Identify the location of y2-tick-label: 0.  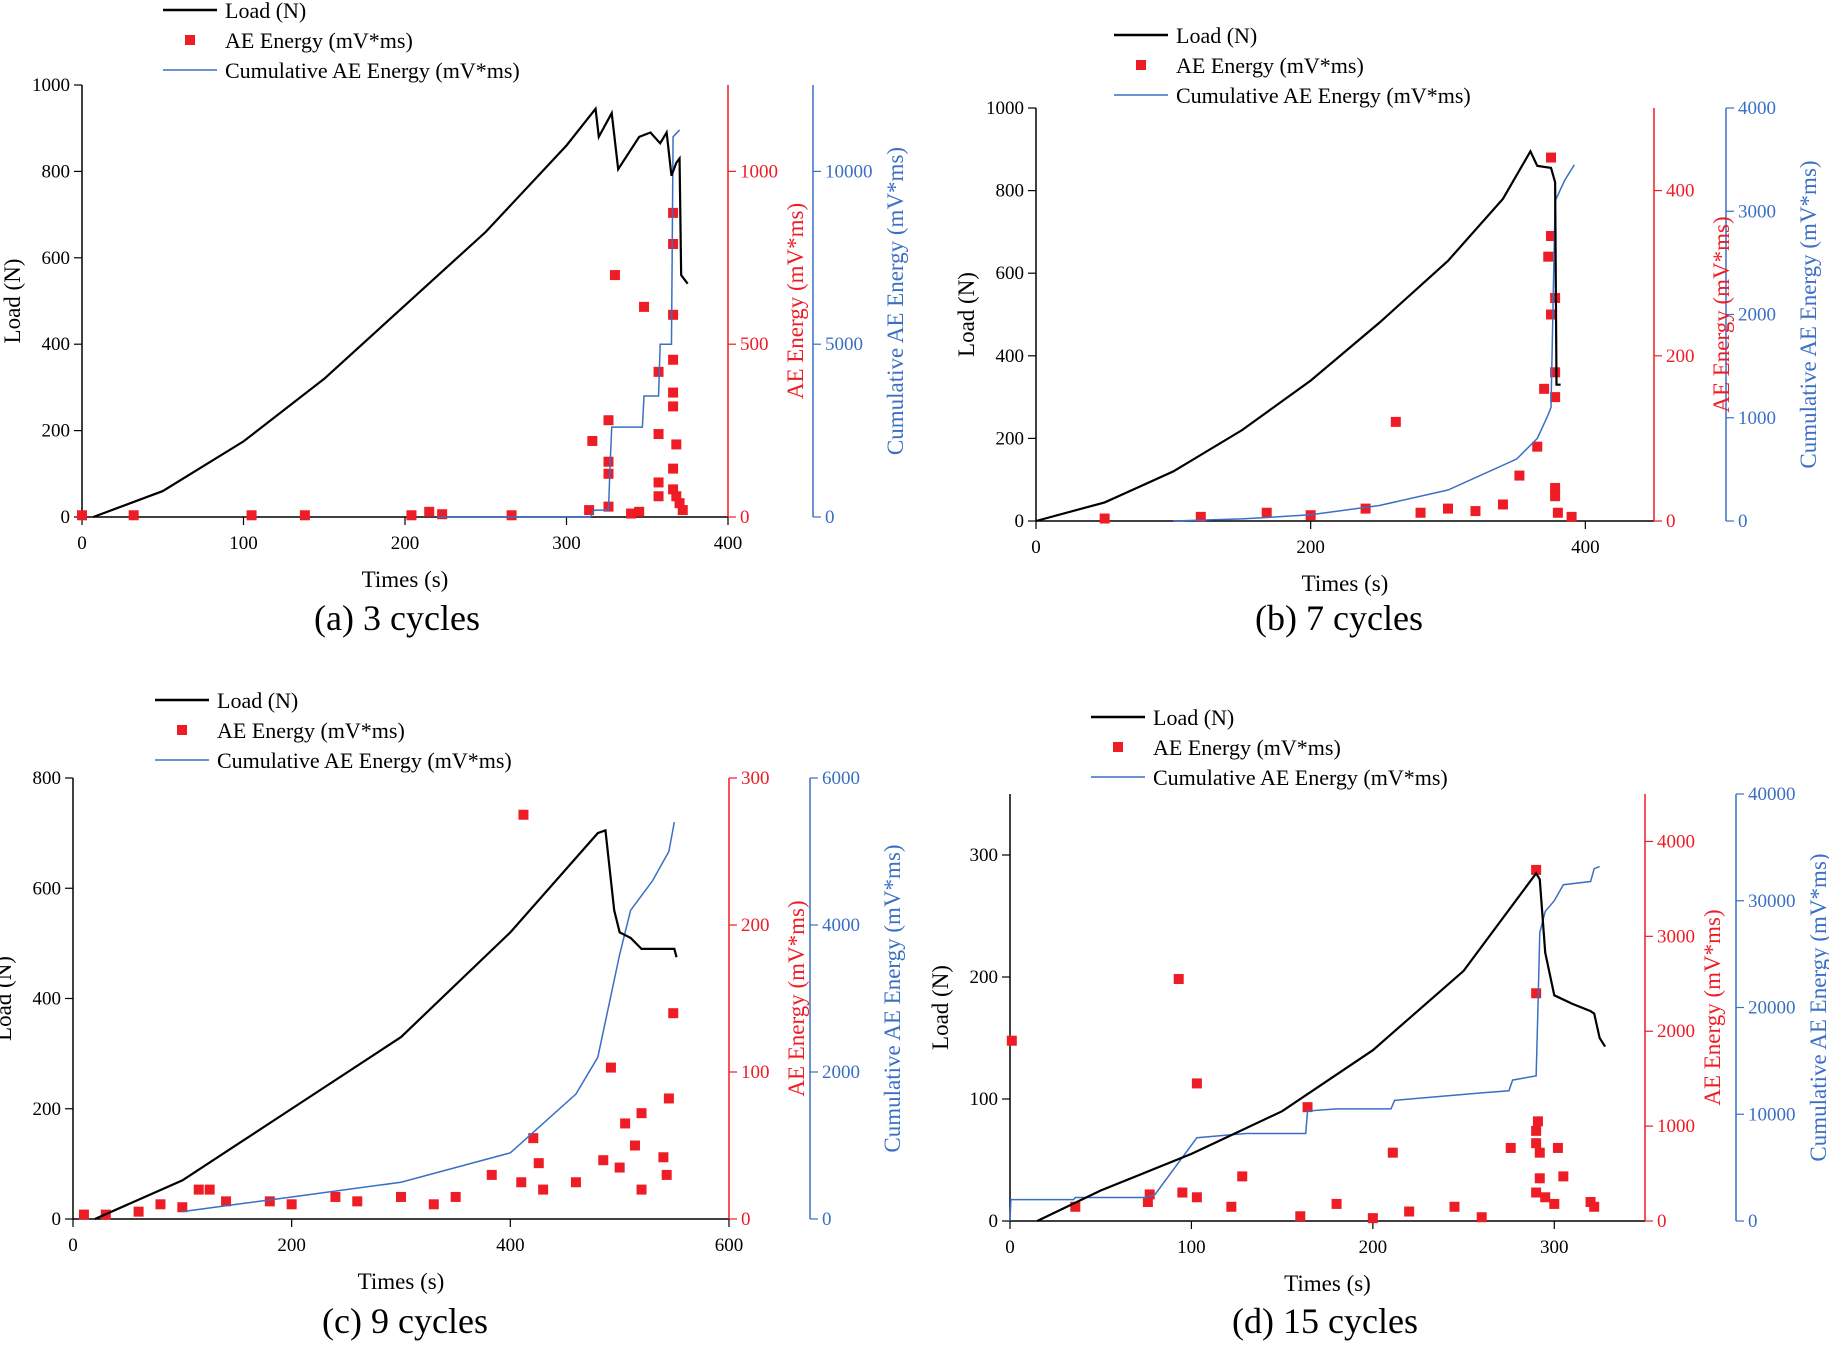
(745, 517).